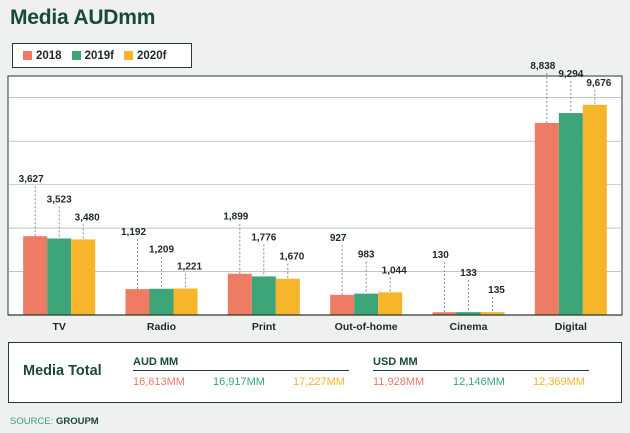 Image resolution: width=630 pixels, height=433 pixels. What do you see at coordinates (62, 371) in the screenshot?
I see `media-total-label: Media Total` at bounding box center [62, 371].